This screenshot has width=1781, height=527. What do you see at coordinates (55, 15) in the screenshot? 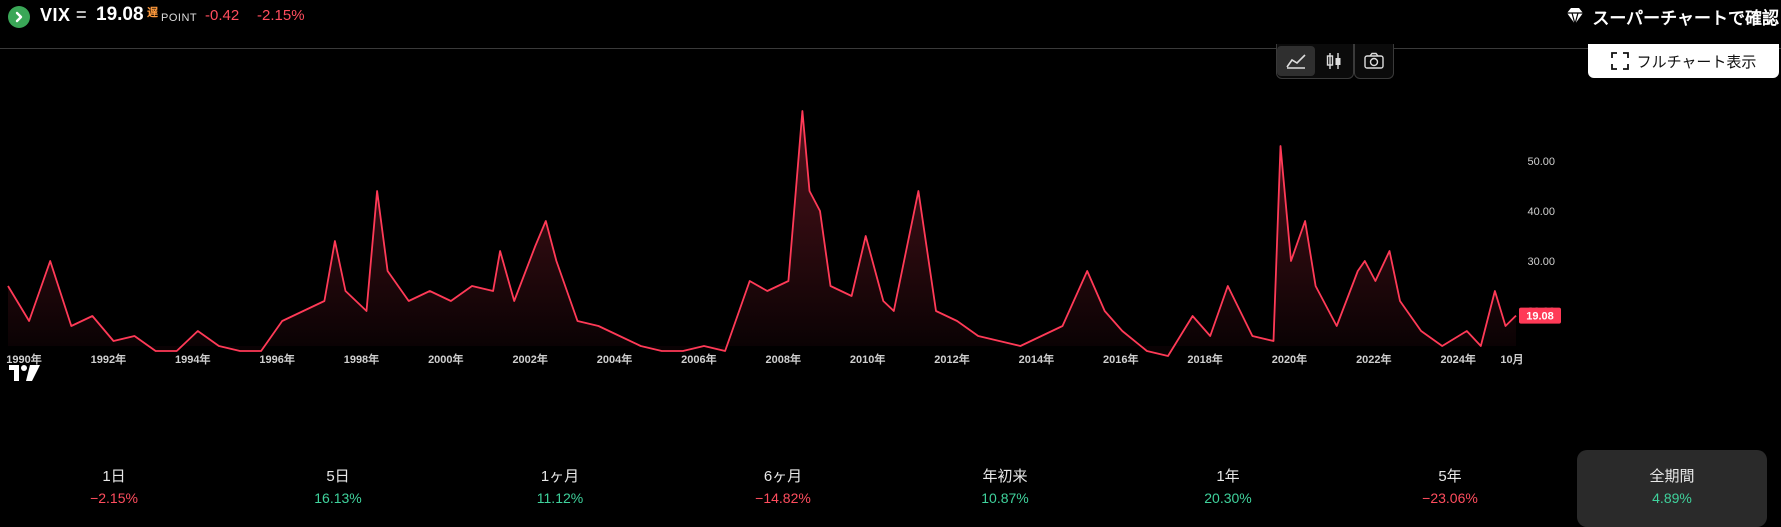
I see `symbol-name: VIX` at bounding box center [55, 15].